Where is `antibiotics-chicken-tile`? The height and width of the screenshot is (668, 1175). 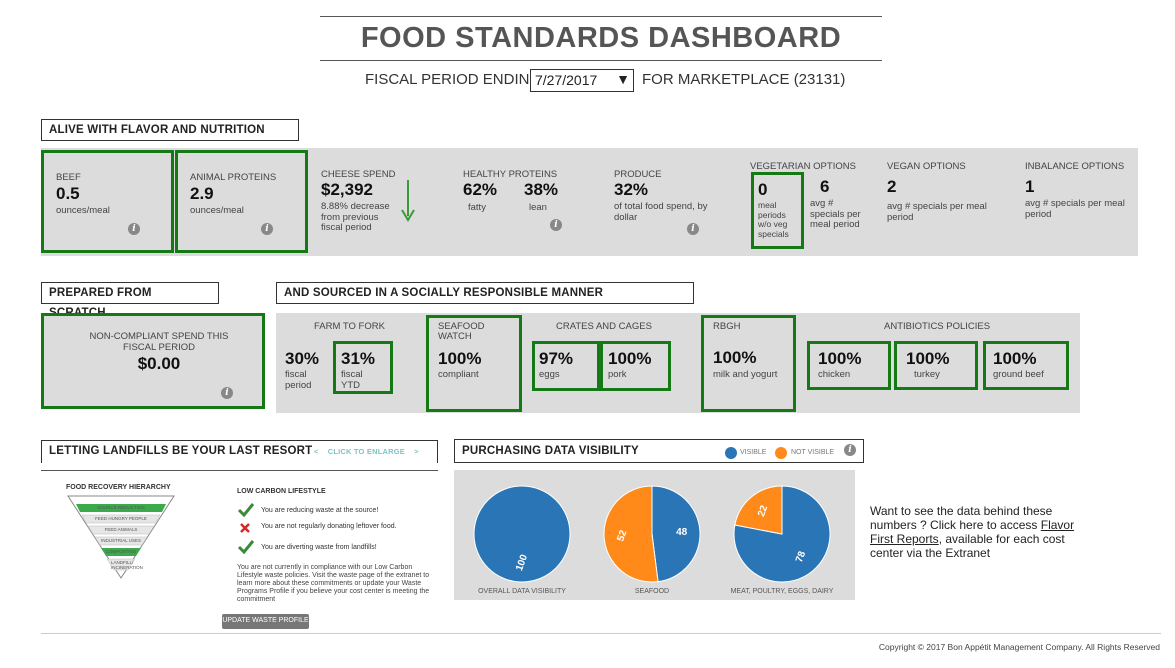 antibiotics-chicken-tile is located at coordinates (849, 365).